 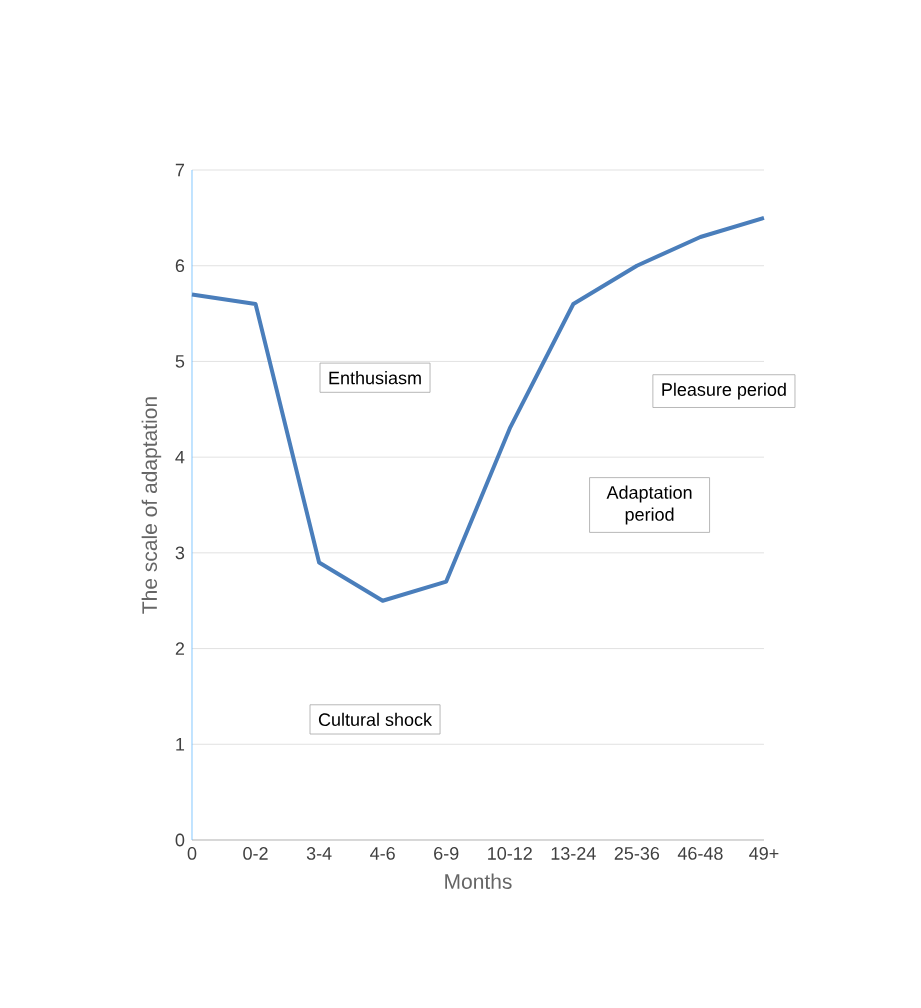 I want to click on x-tick-label: 46-48, so click(x=700, y=853).